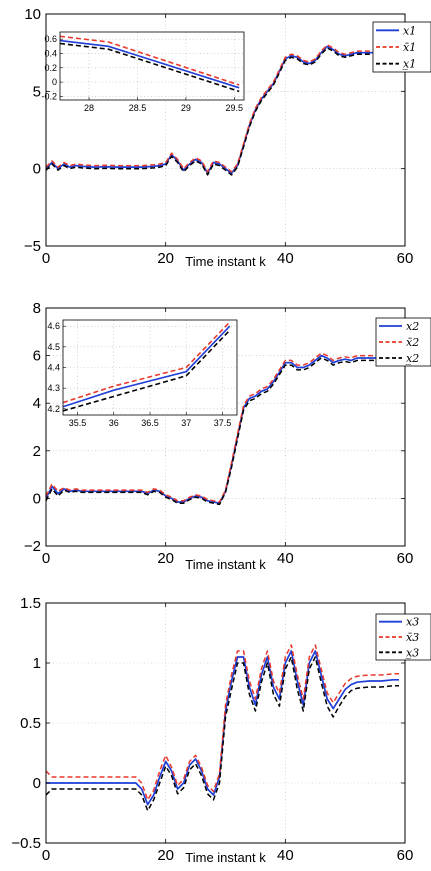 This screenshot has width=431, height=871. Describe the element at coordinates (50, 53) in the screenshot. I see `inset-y-tick-label: 0.4` at that location.